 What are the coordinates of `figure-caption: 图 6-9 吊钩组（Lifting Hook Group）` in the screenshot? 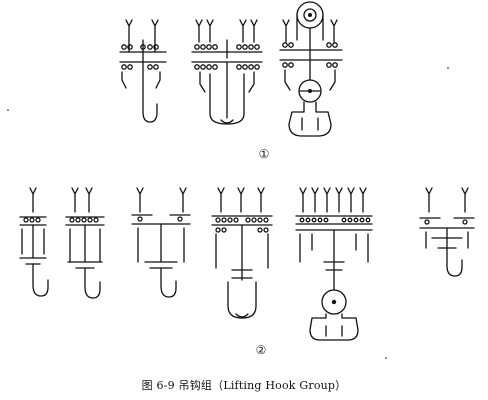 It's located at (244, 385).